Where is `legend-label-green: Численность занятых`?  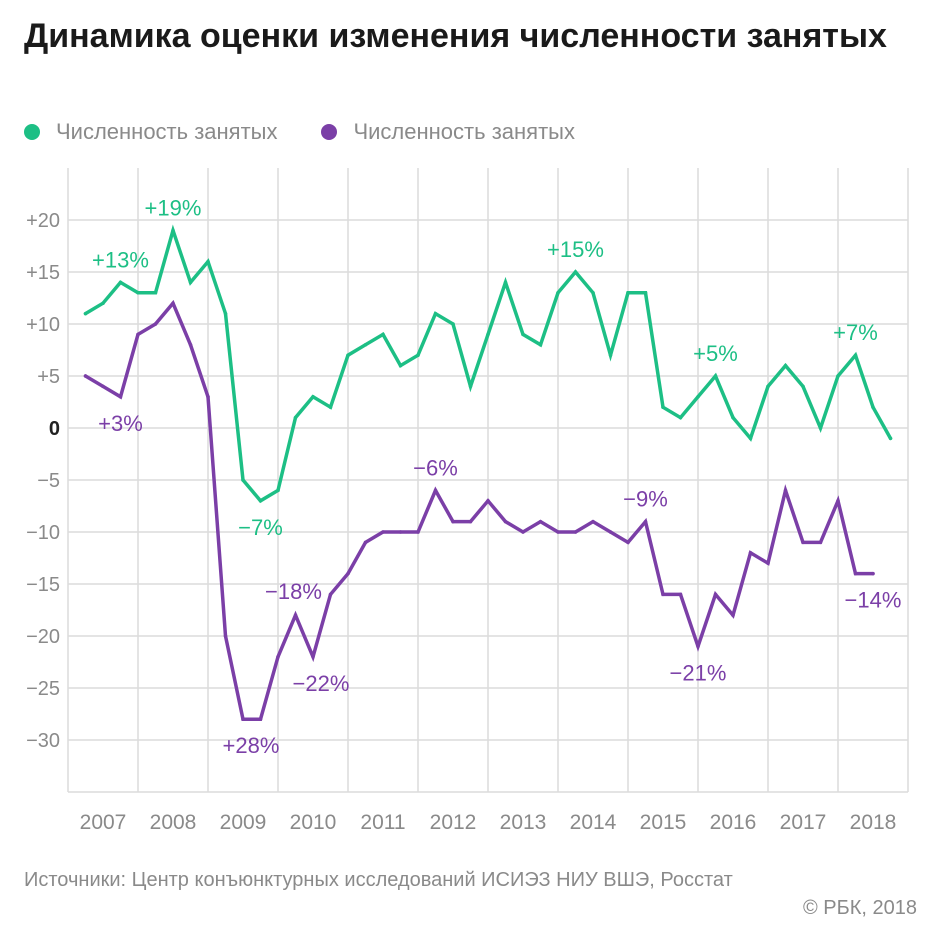
legend-label-green: Численность занятых is located at coordinates (167, 131).